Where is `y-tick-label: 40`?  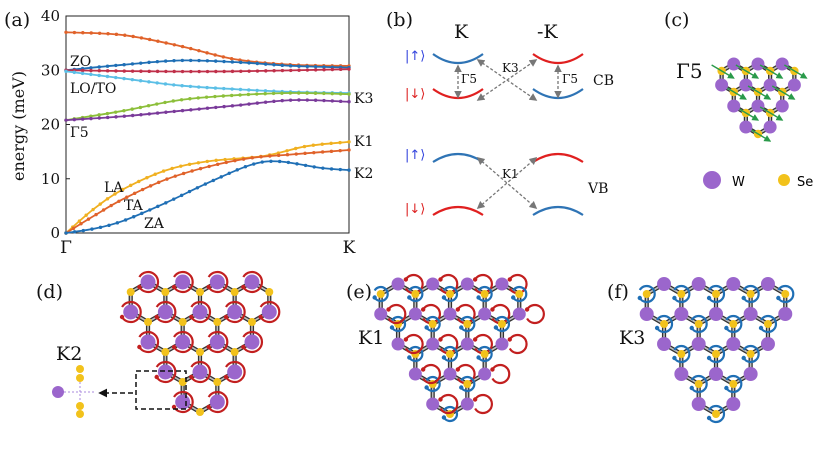
y-tick-label: 40 is located at coordinates (50, 16).